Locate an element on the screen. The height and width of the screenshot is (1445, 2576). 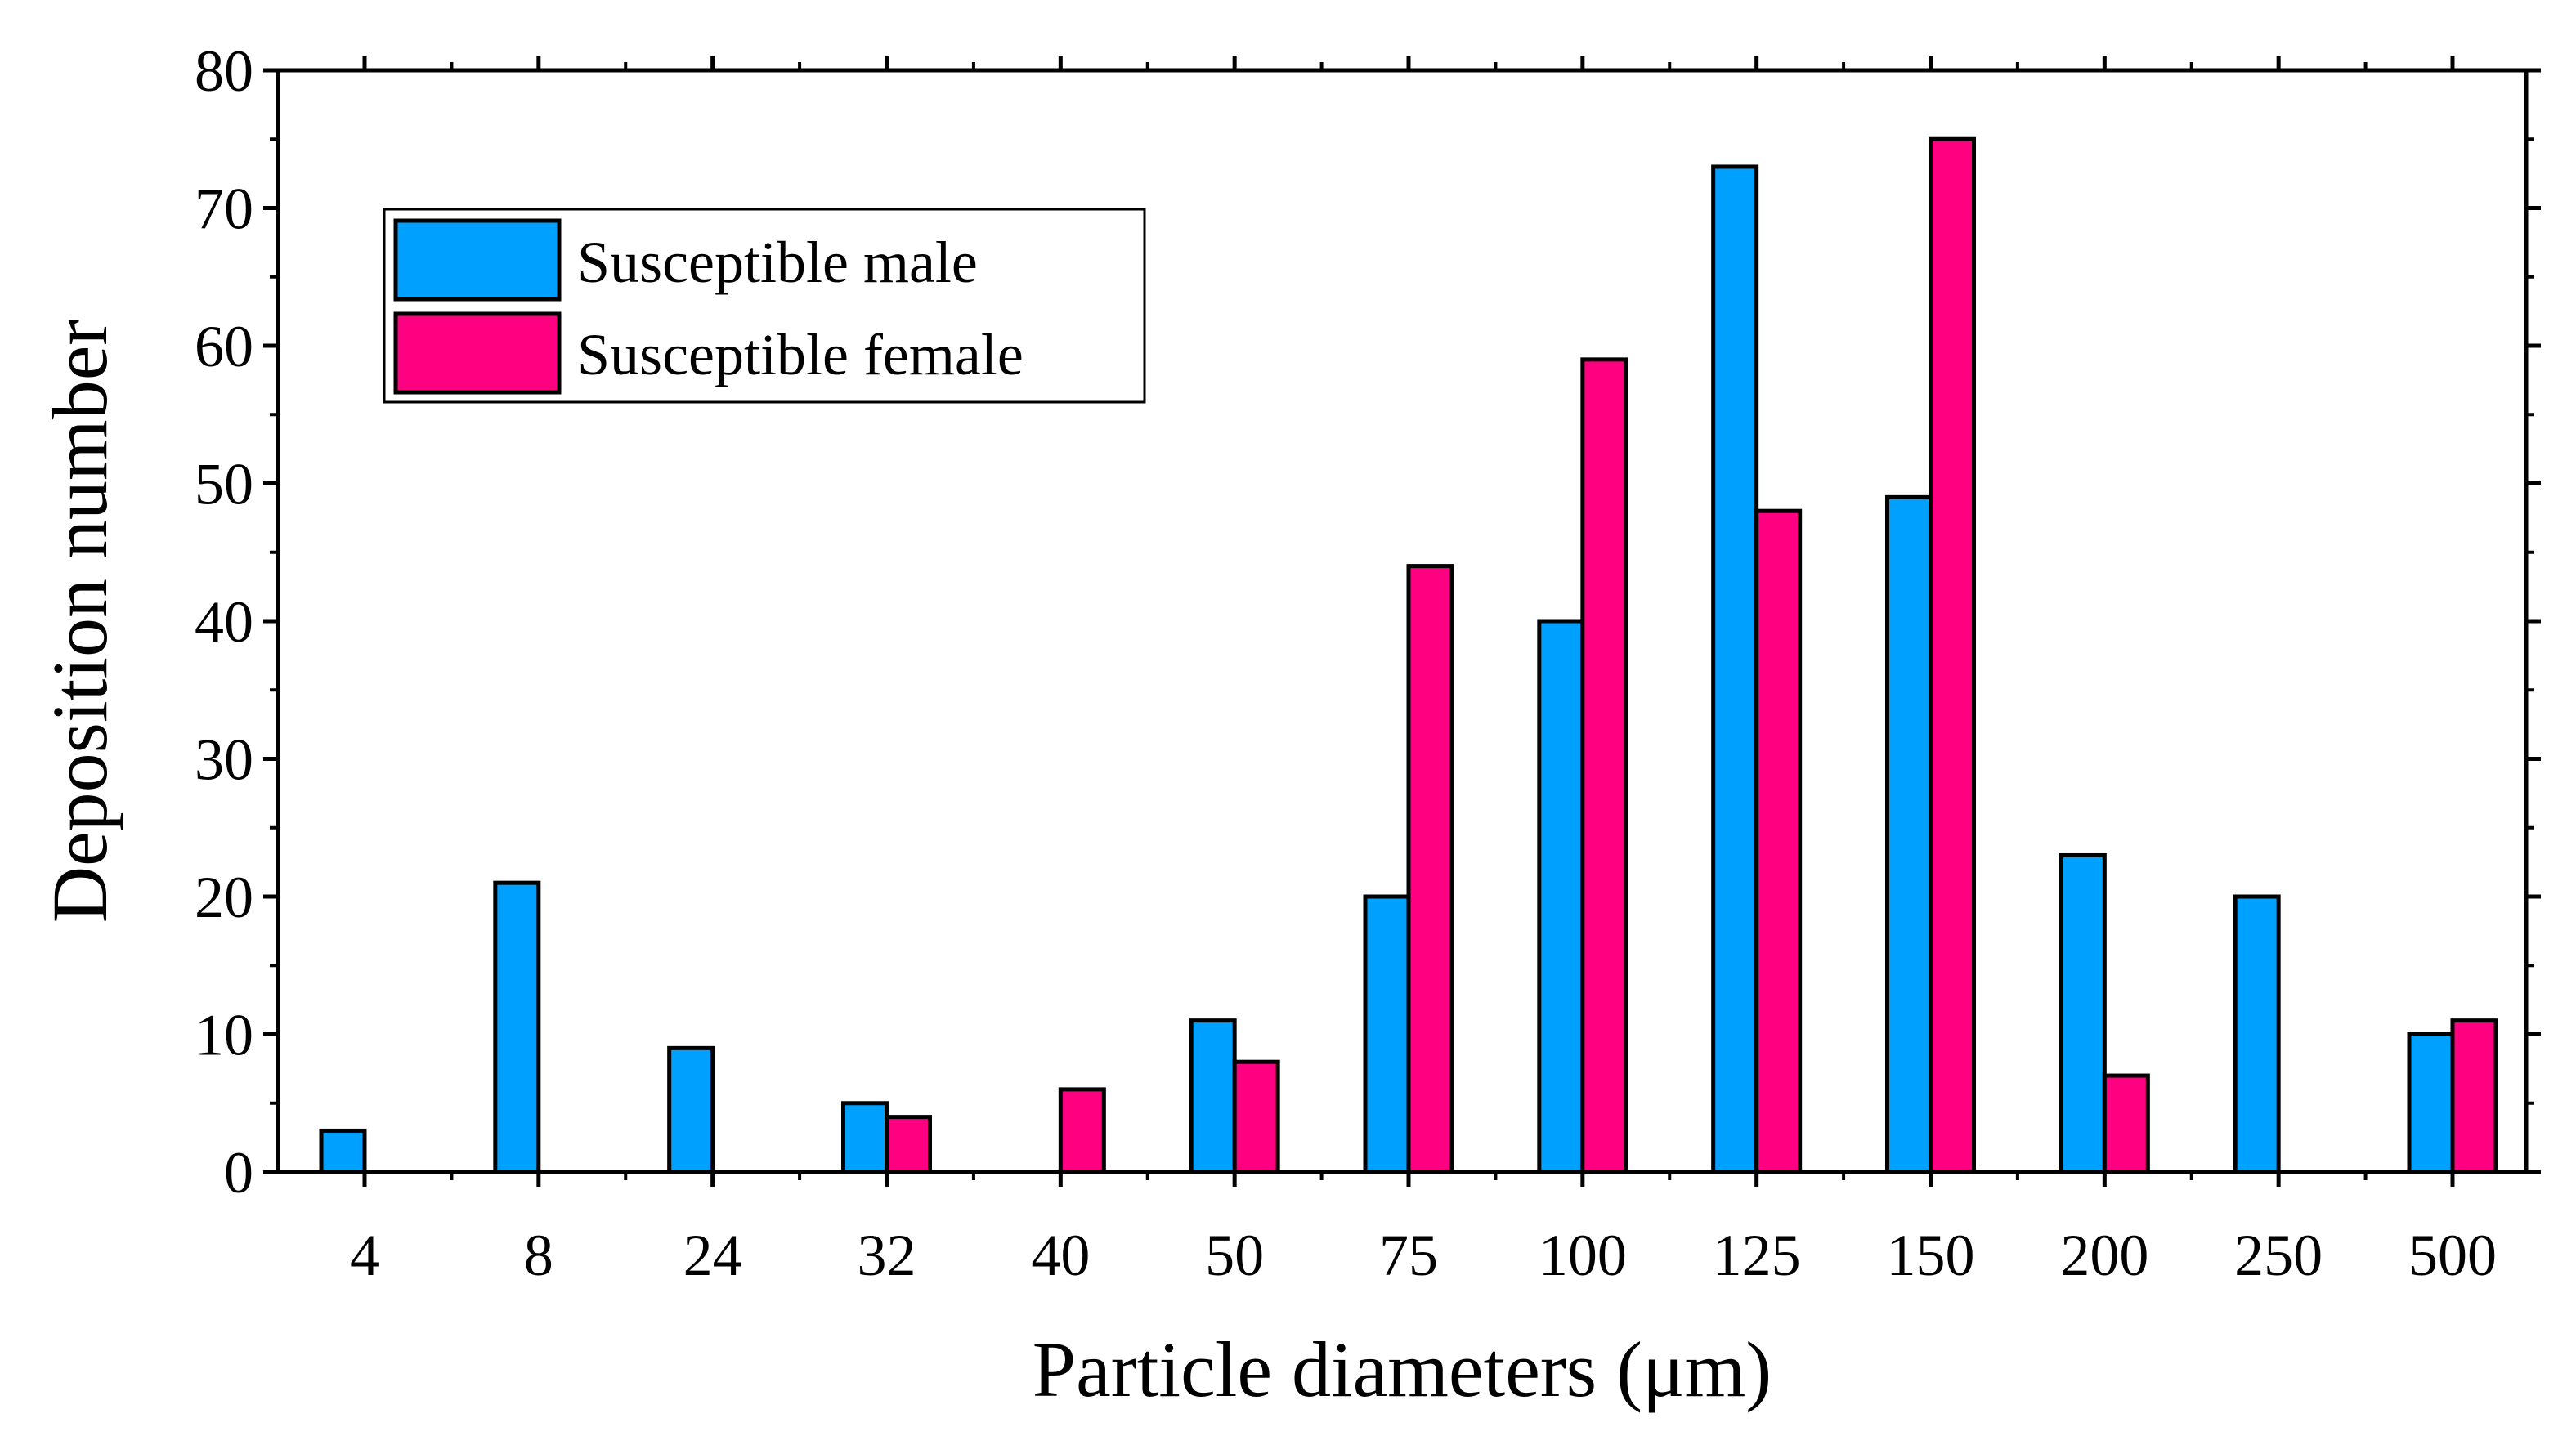
y-tick-label-10: 10 is located at coordinates (224, 1035).